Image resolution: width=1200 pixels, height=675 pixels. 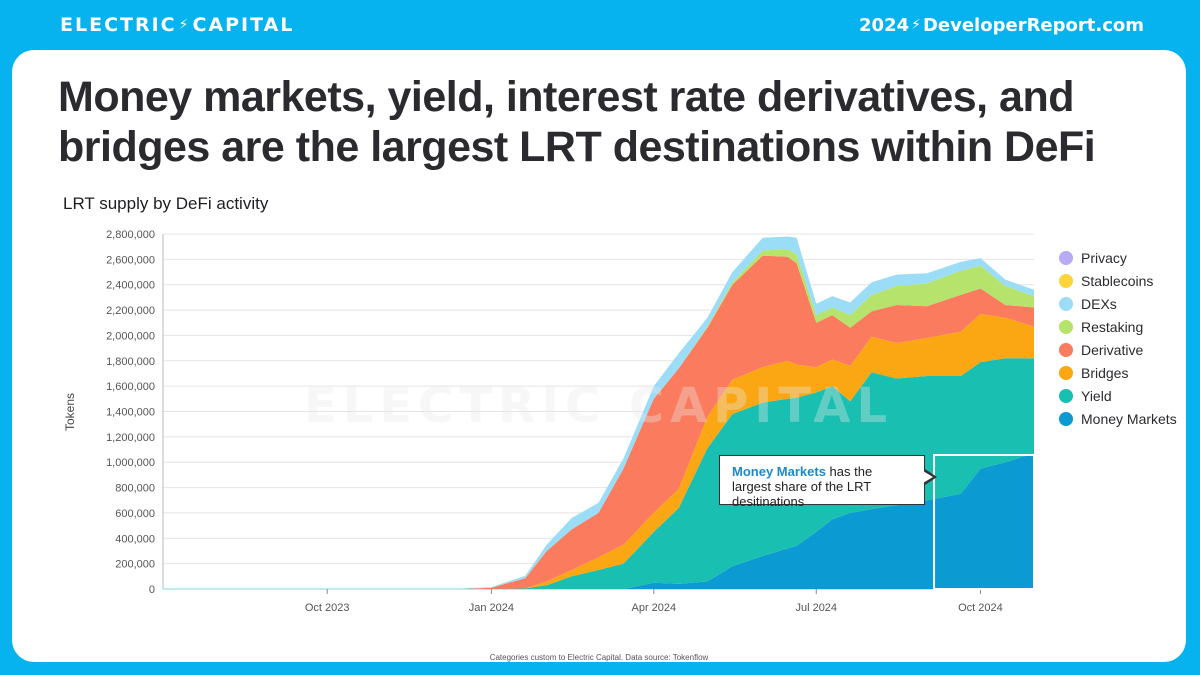 I want to click on legend-label: Bridges, so click(x=1105, y=372).